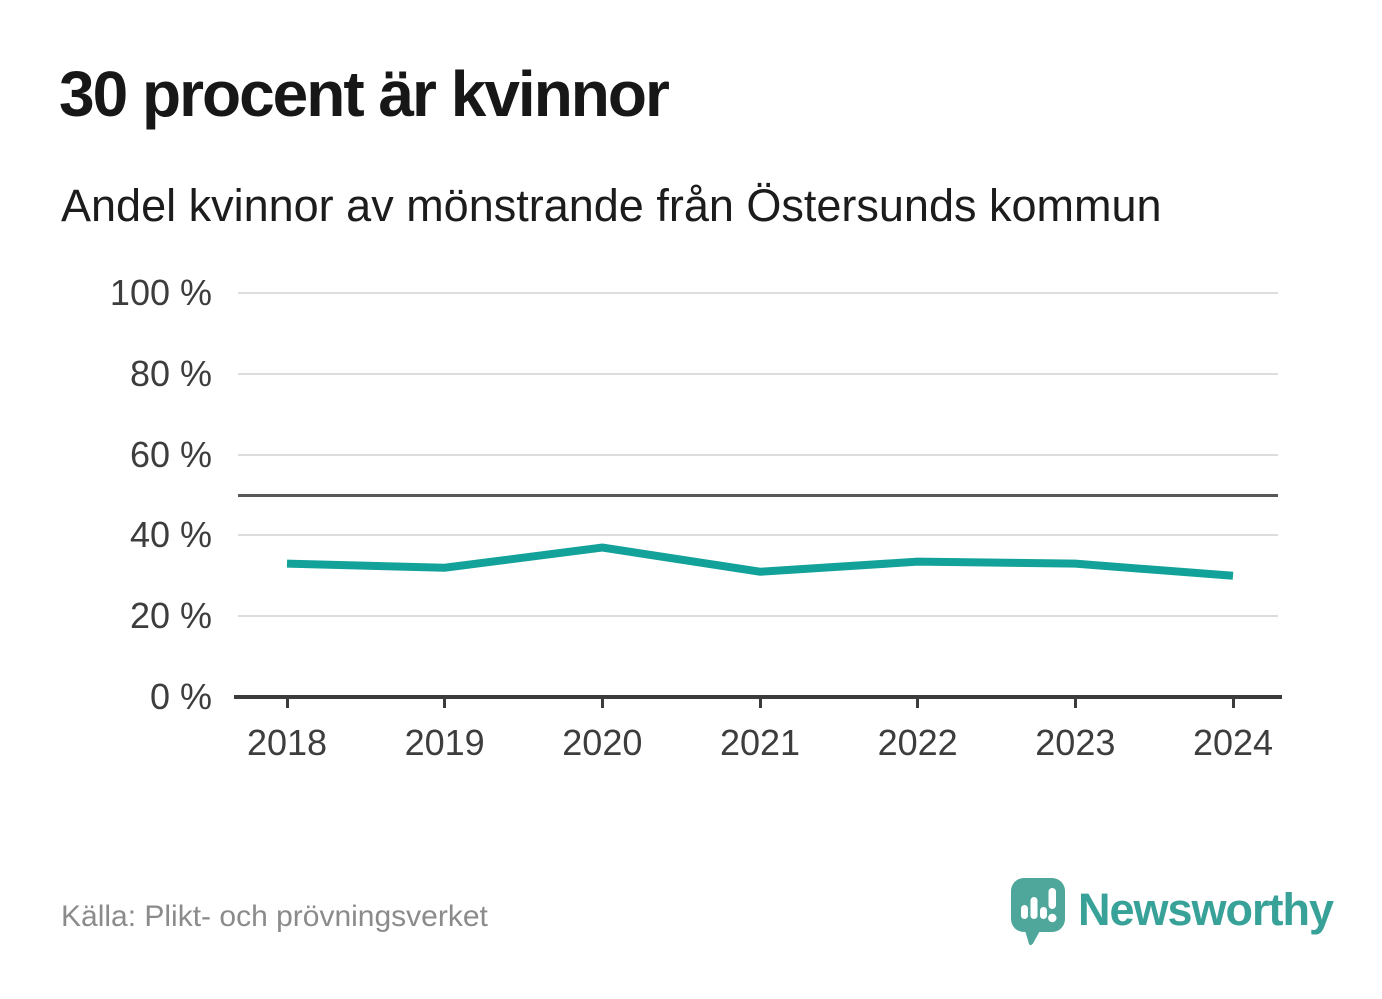  Describe the element at coordinates (760, 742) in the screenshot. I see `x-tick-label-2021: 2021` at that location.